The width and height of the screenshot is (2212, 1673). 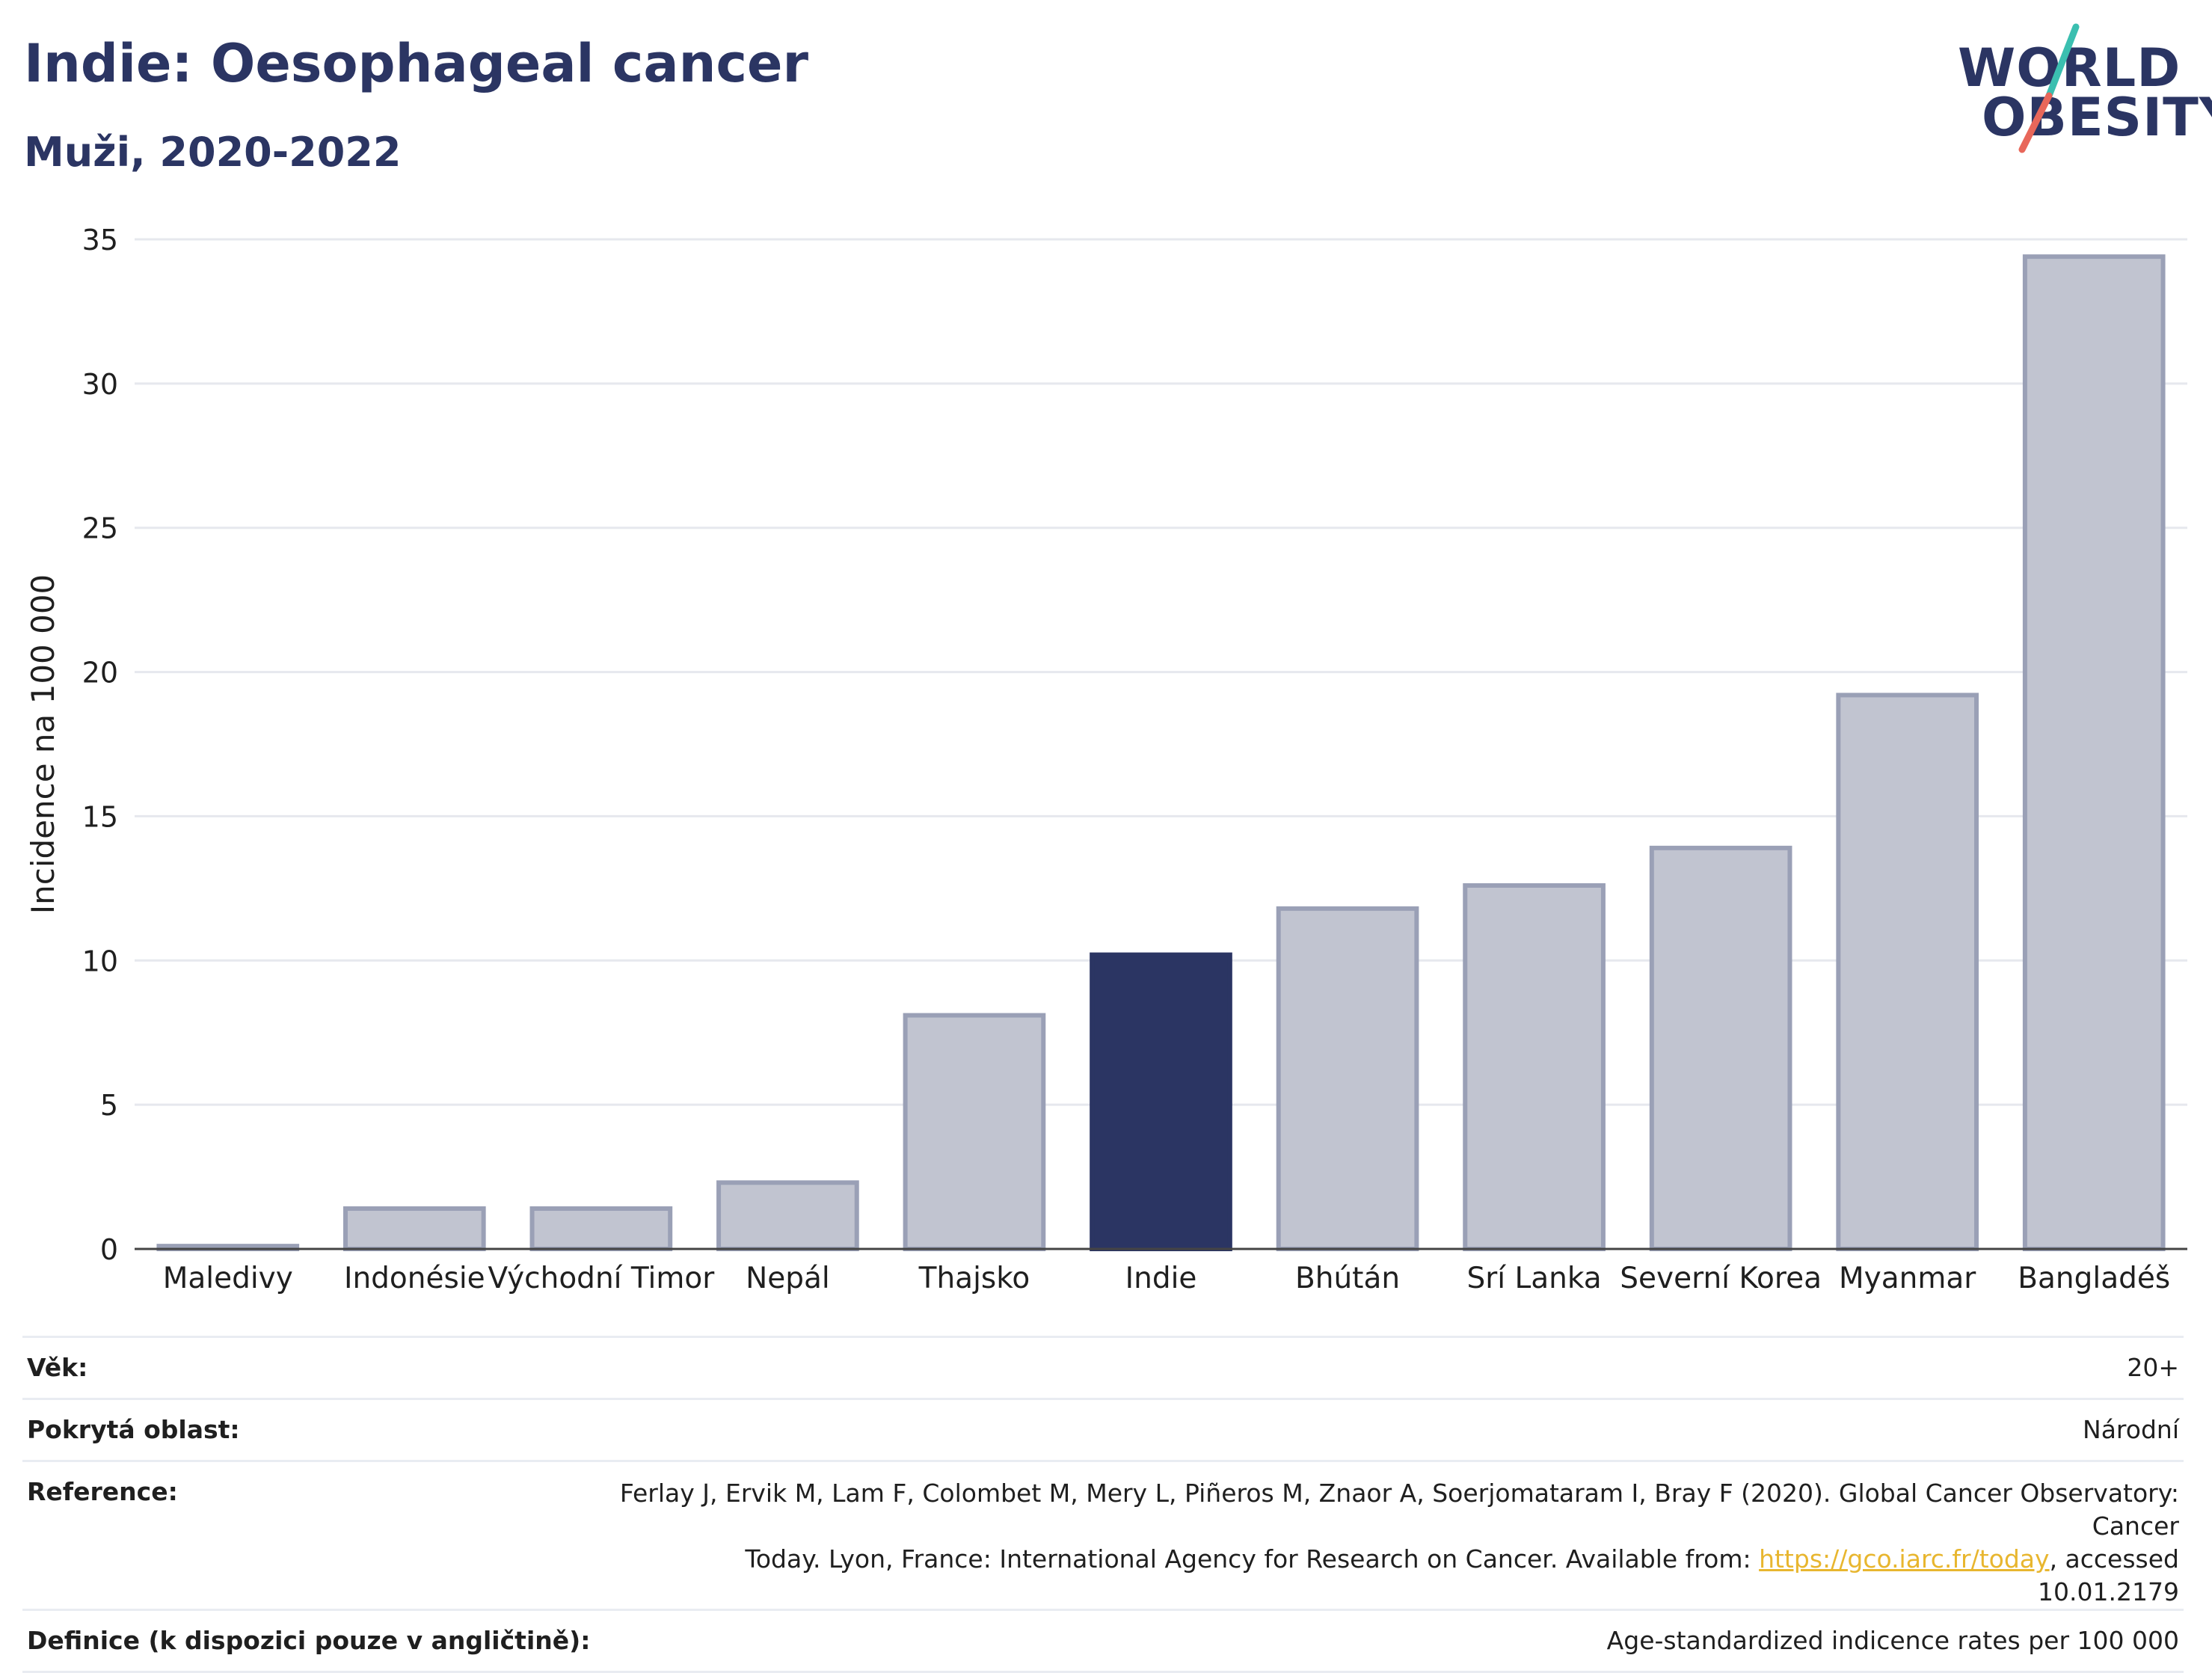 What do you see at coordinates (1907, 972) in the screenshot?
I see `bar-myanmar` at bounding box center [1907, 972].